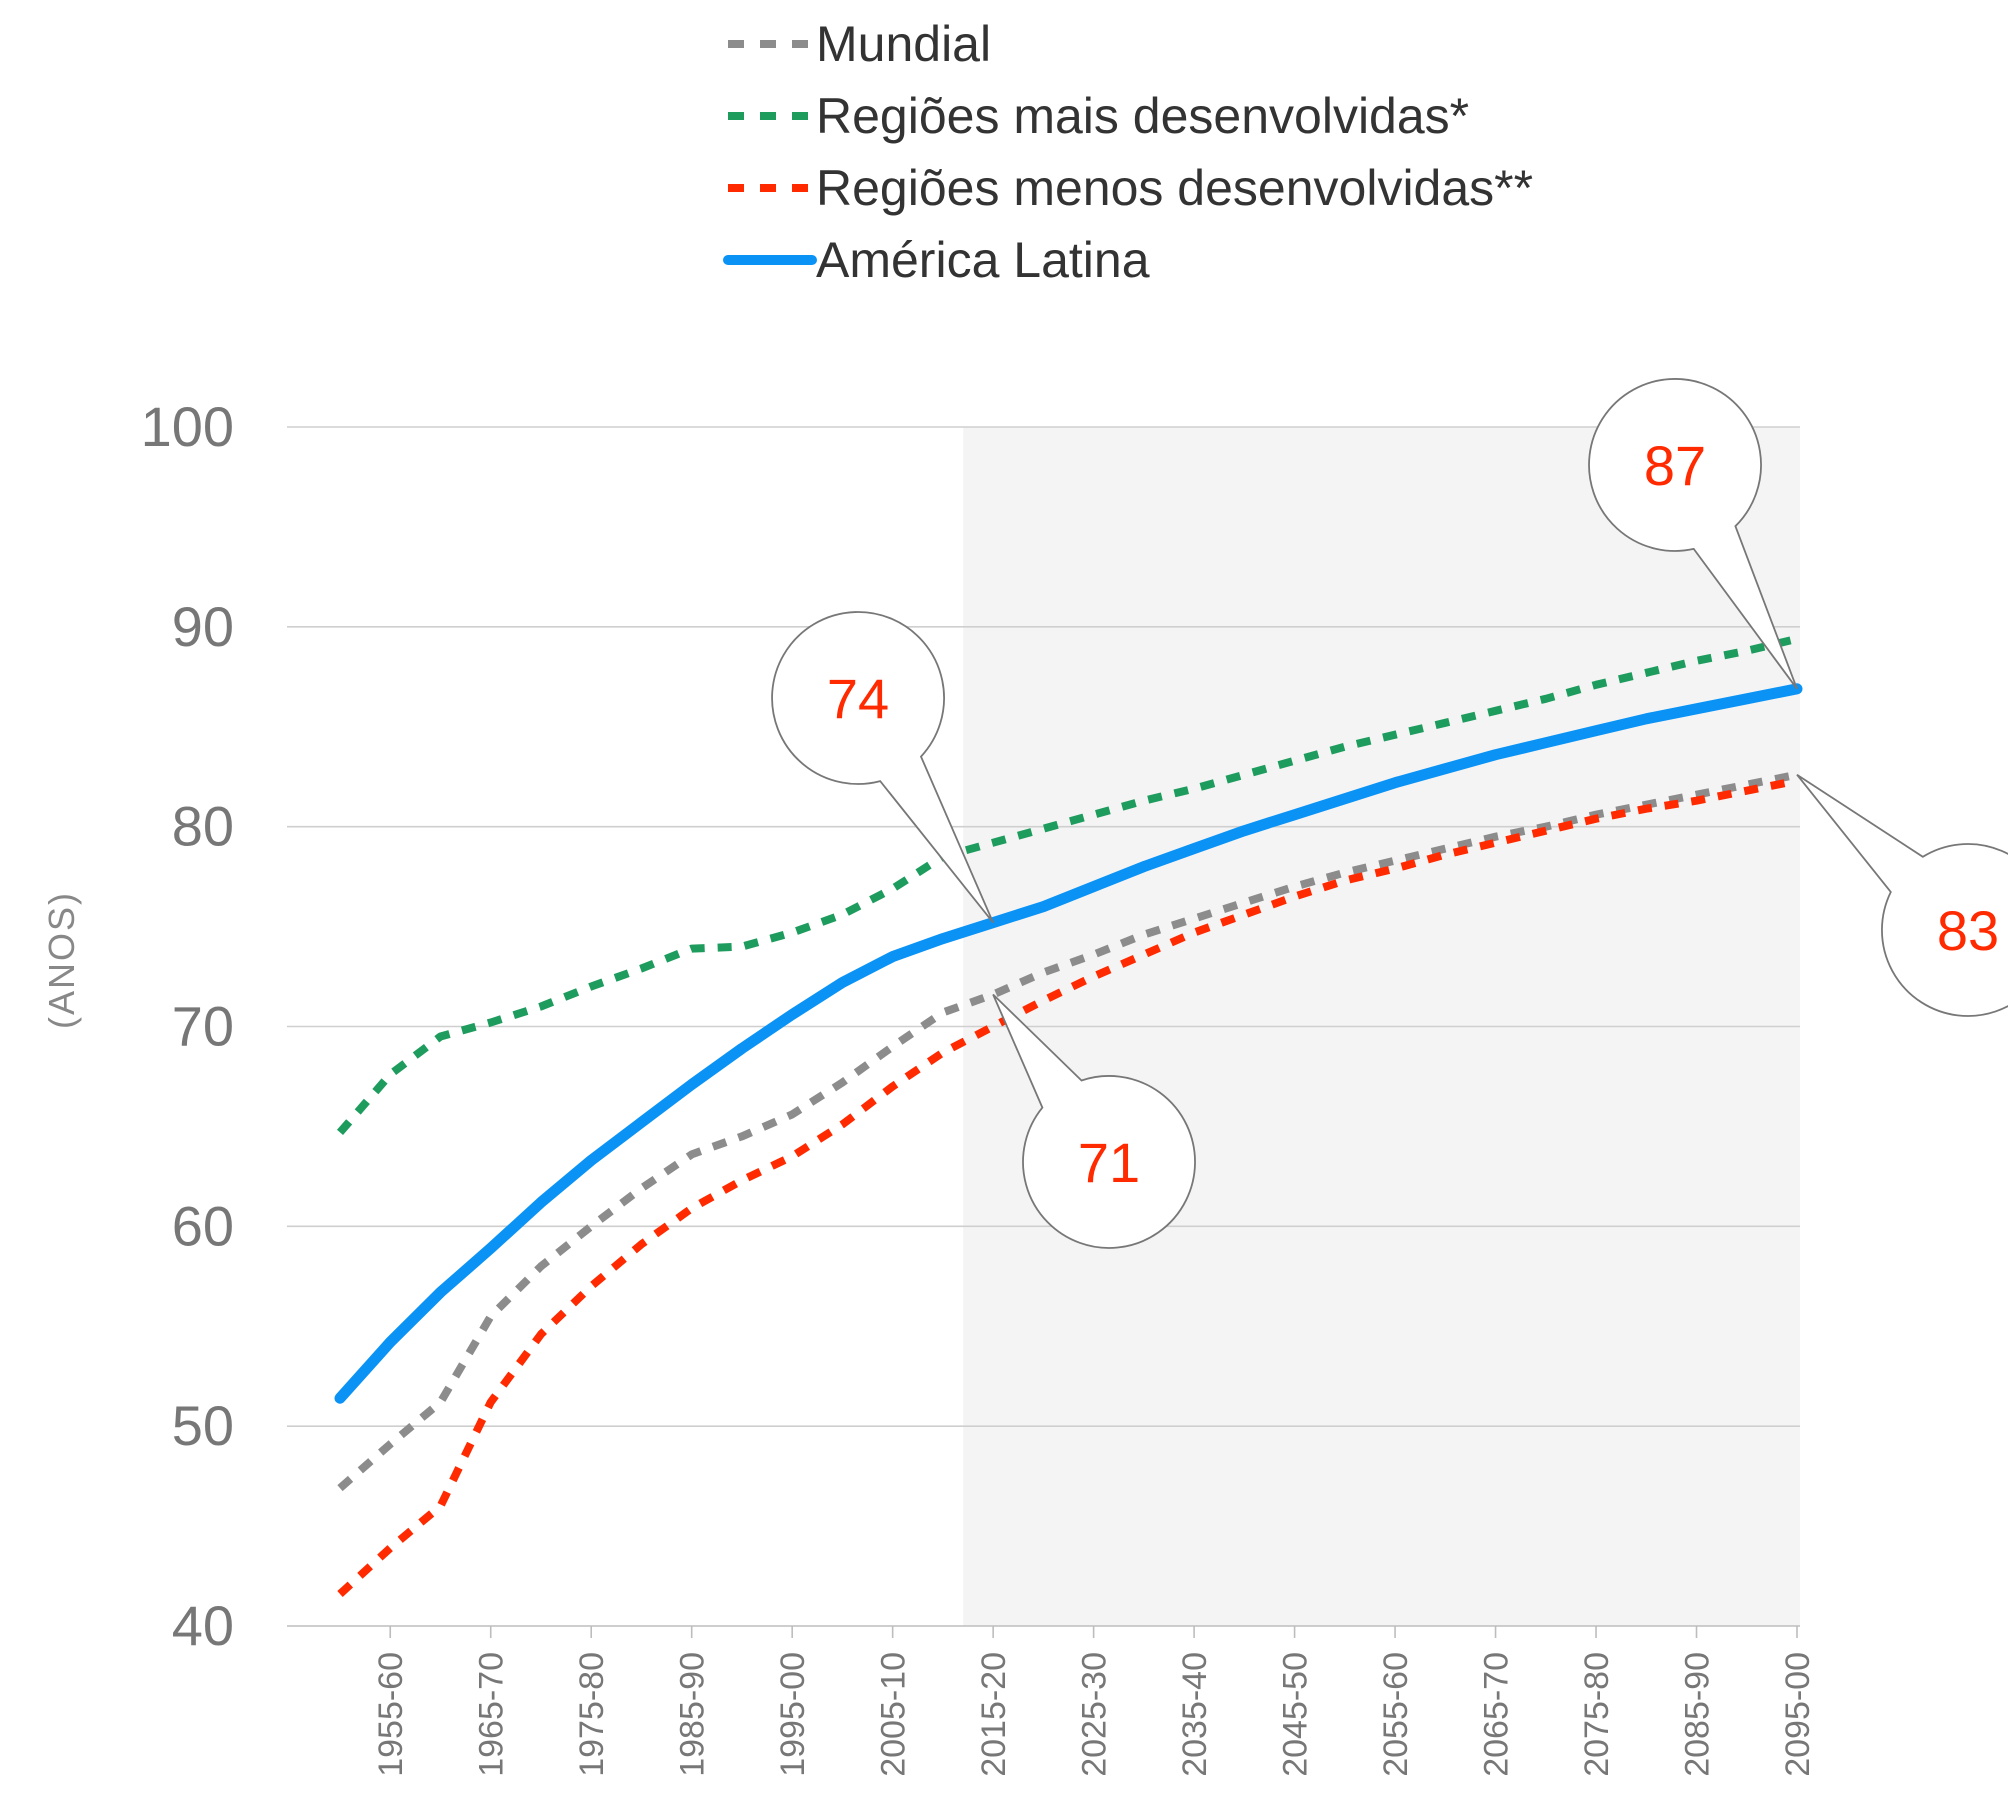 Image resolution: width=2008 pixels, height=1800 pixels. I want to click on y-tick-label: 100, so click(187, 426).